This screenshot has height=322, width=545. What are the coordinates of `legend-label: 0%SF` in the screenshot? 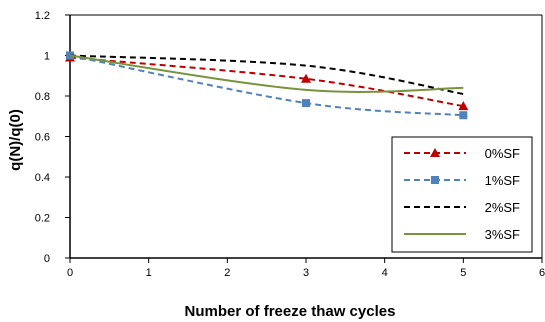 It's located at (502, 153).